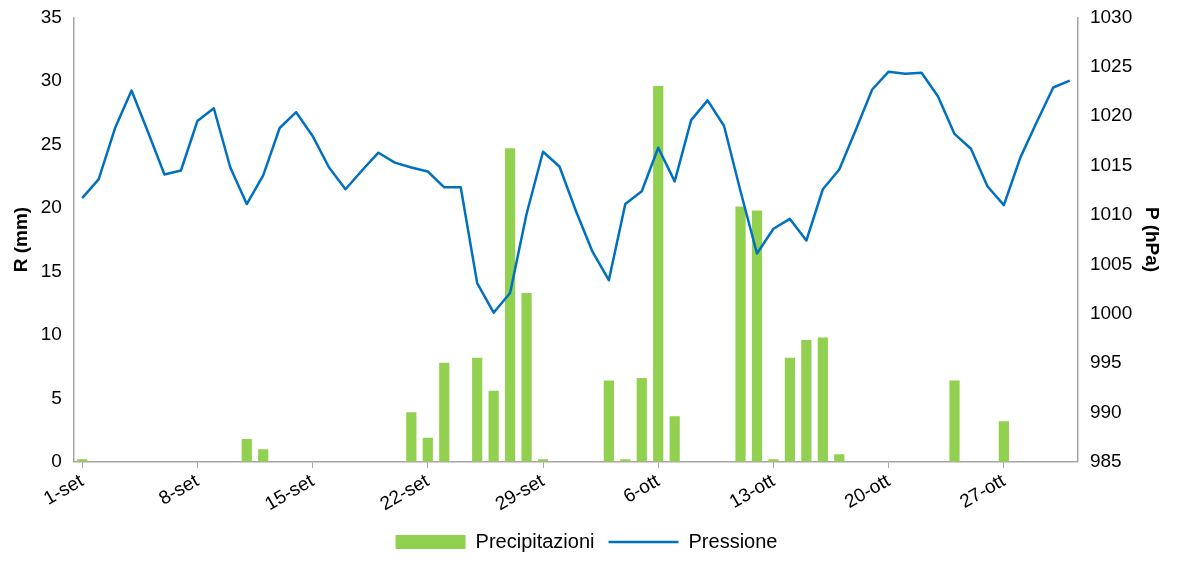 The image size is (1177, 562). I want to click on y-tick-label: 0, so click(56, 461).